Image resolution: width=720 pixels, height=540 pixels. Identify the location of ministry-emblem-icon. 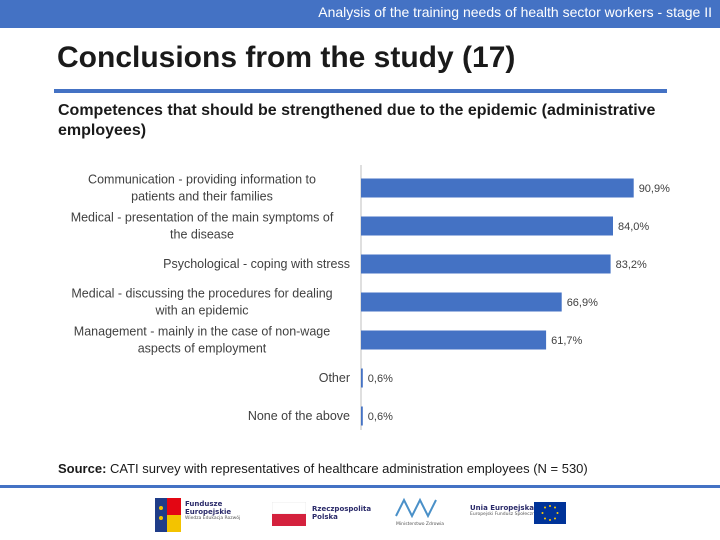
(416, 507).